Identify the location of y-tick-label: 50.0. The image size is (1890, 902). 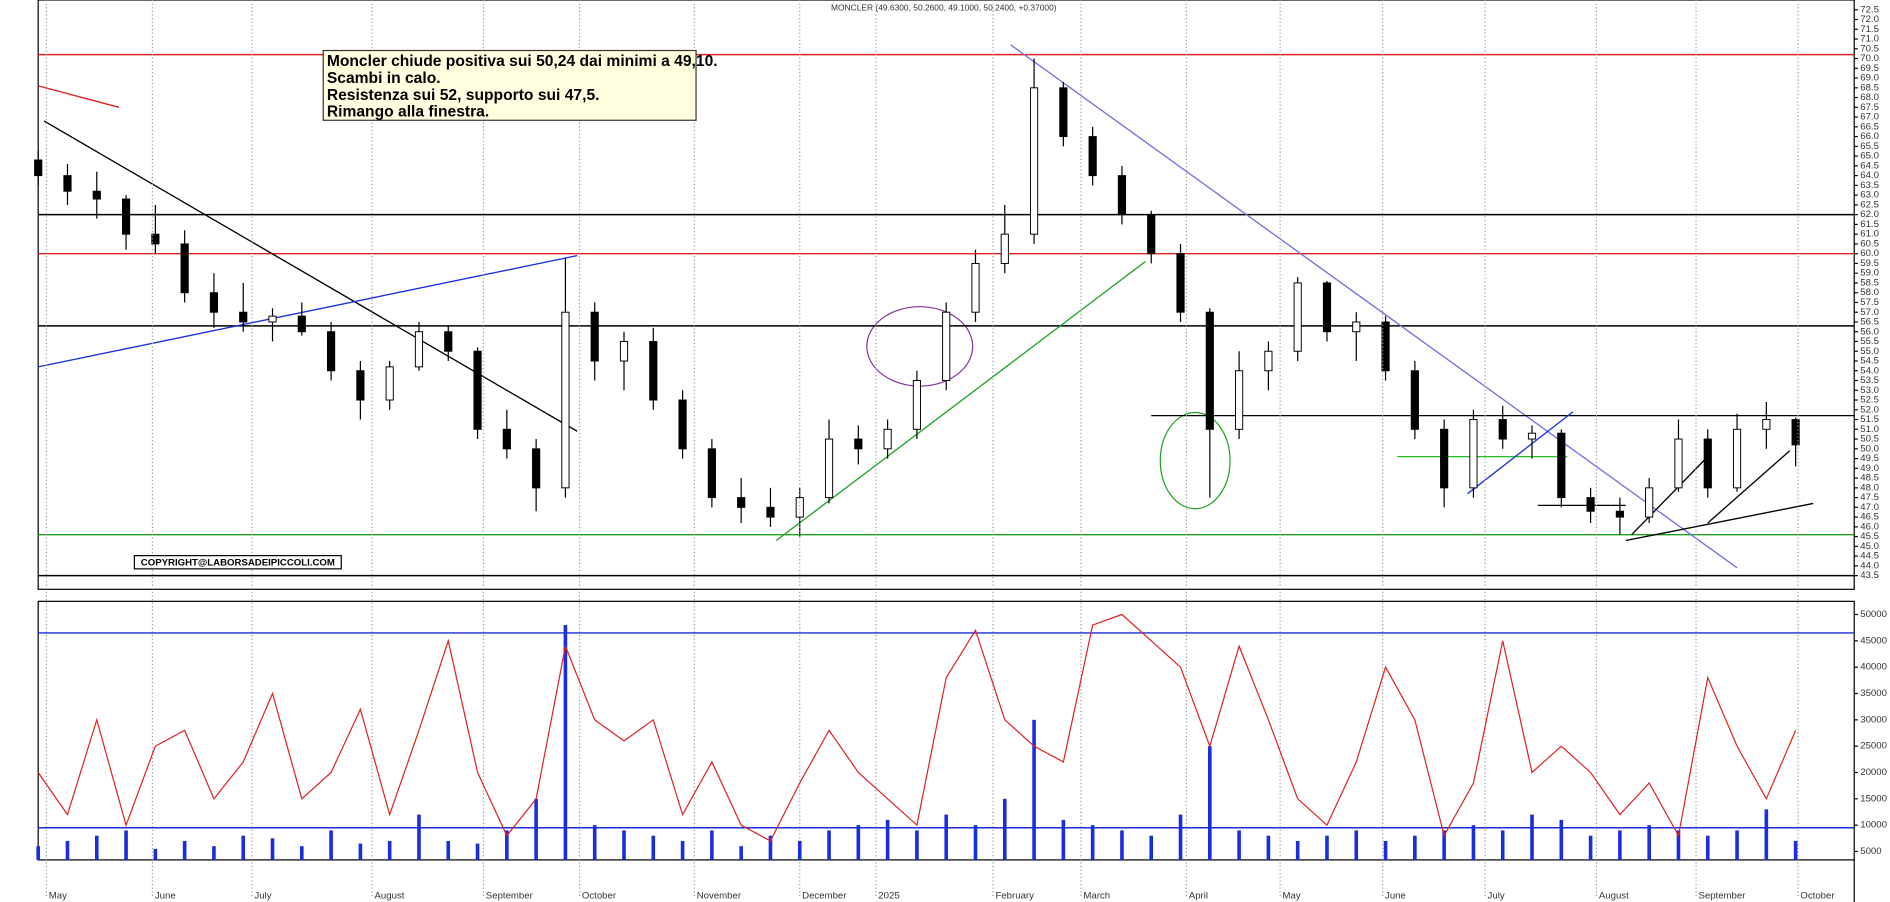
(1869, 448).